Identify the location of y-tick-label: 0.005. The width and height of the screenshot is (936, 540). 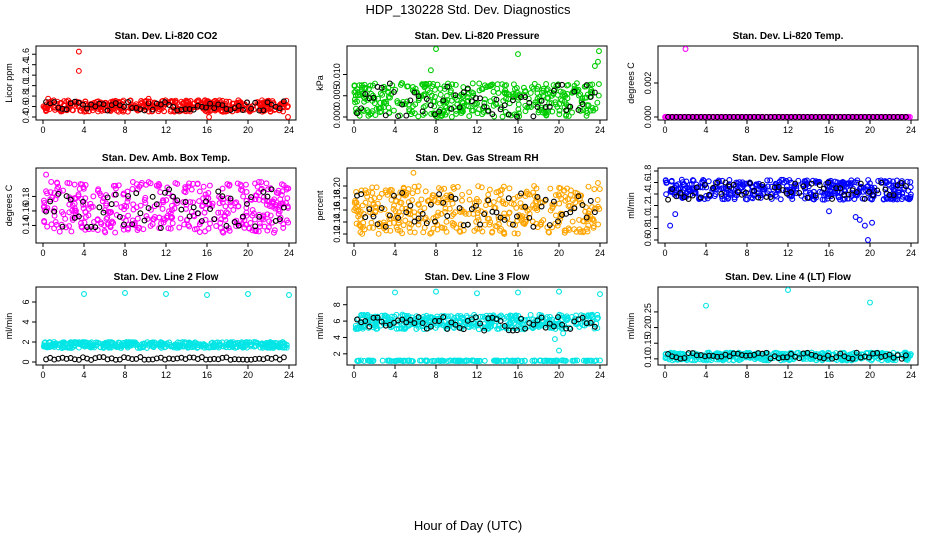
(337, 95).